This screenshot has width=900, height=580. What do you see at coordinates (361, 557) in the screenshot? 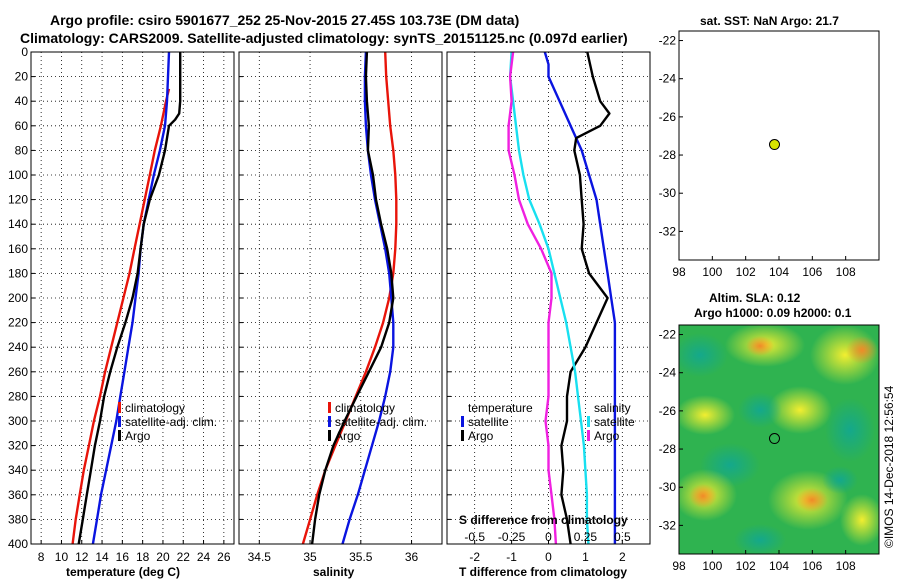
I see `xtick-label: 35.5` at bounding box center [361, 557].